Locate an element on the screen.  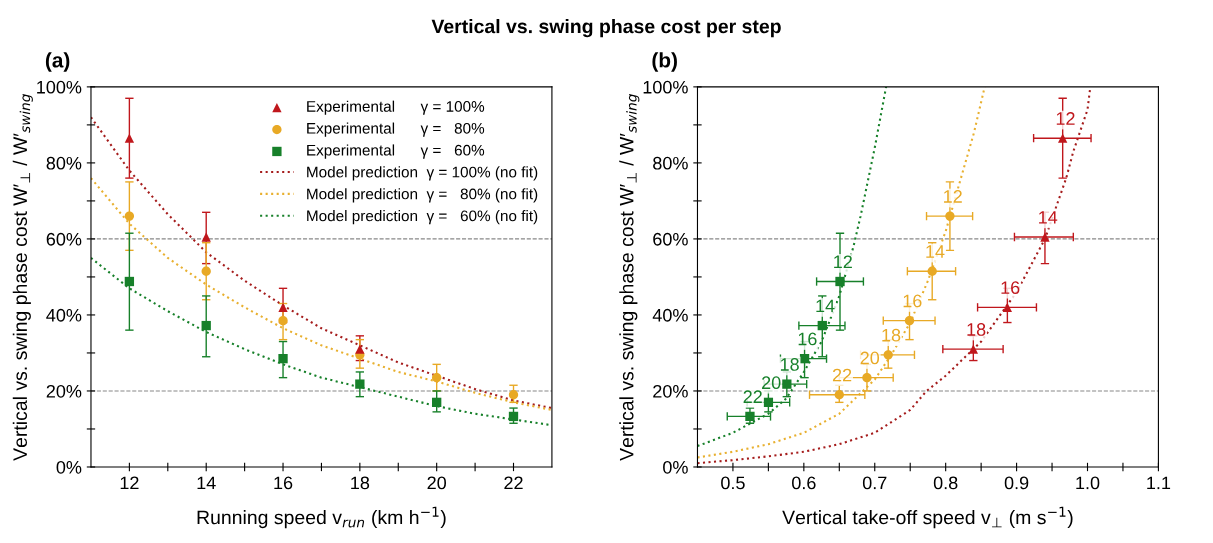
x-tick-label: 16 is located at coordinates (283, 483).